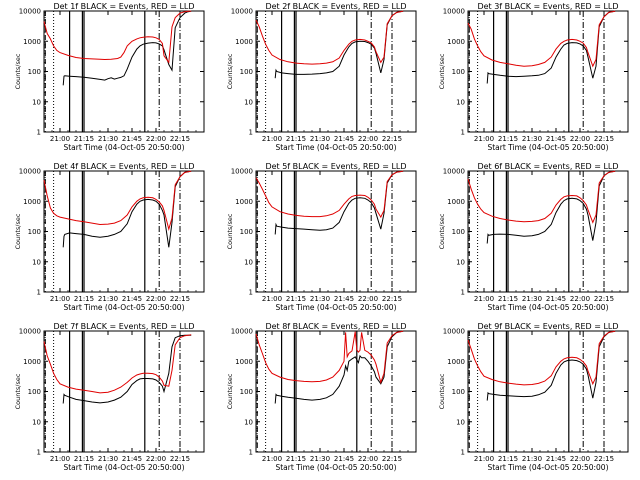 This screenshot has width=640, height=480. I want to click on panel-title: Det 6f BLACK = Events, RED = LLD, so click(547, 166).